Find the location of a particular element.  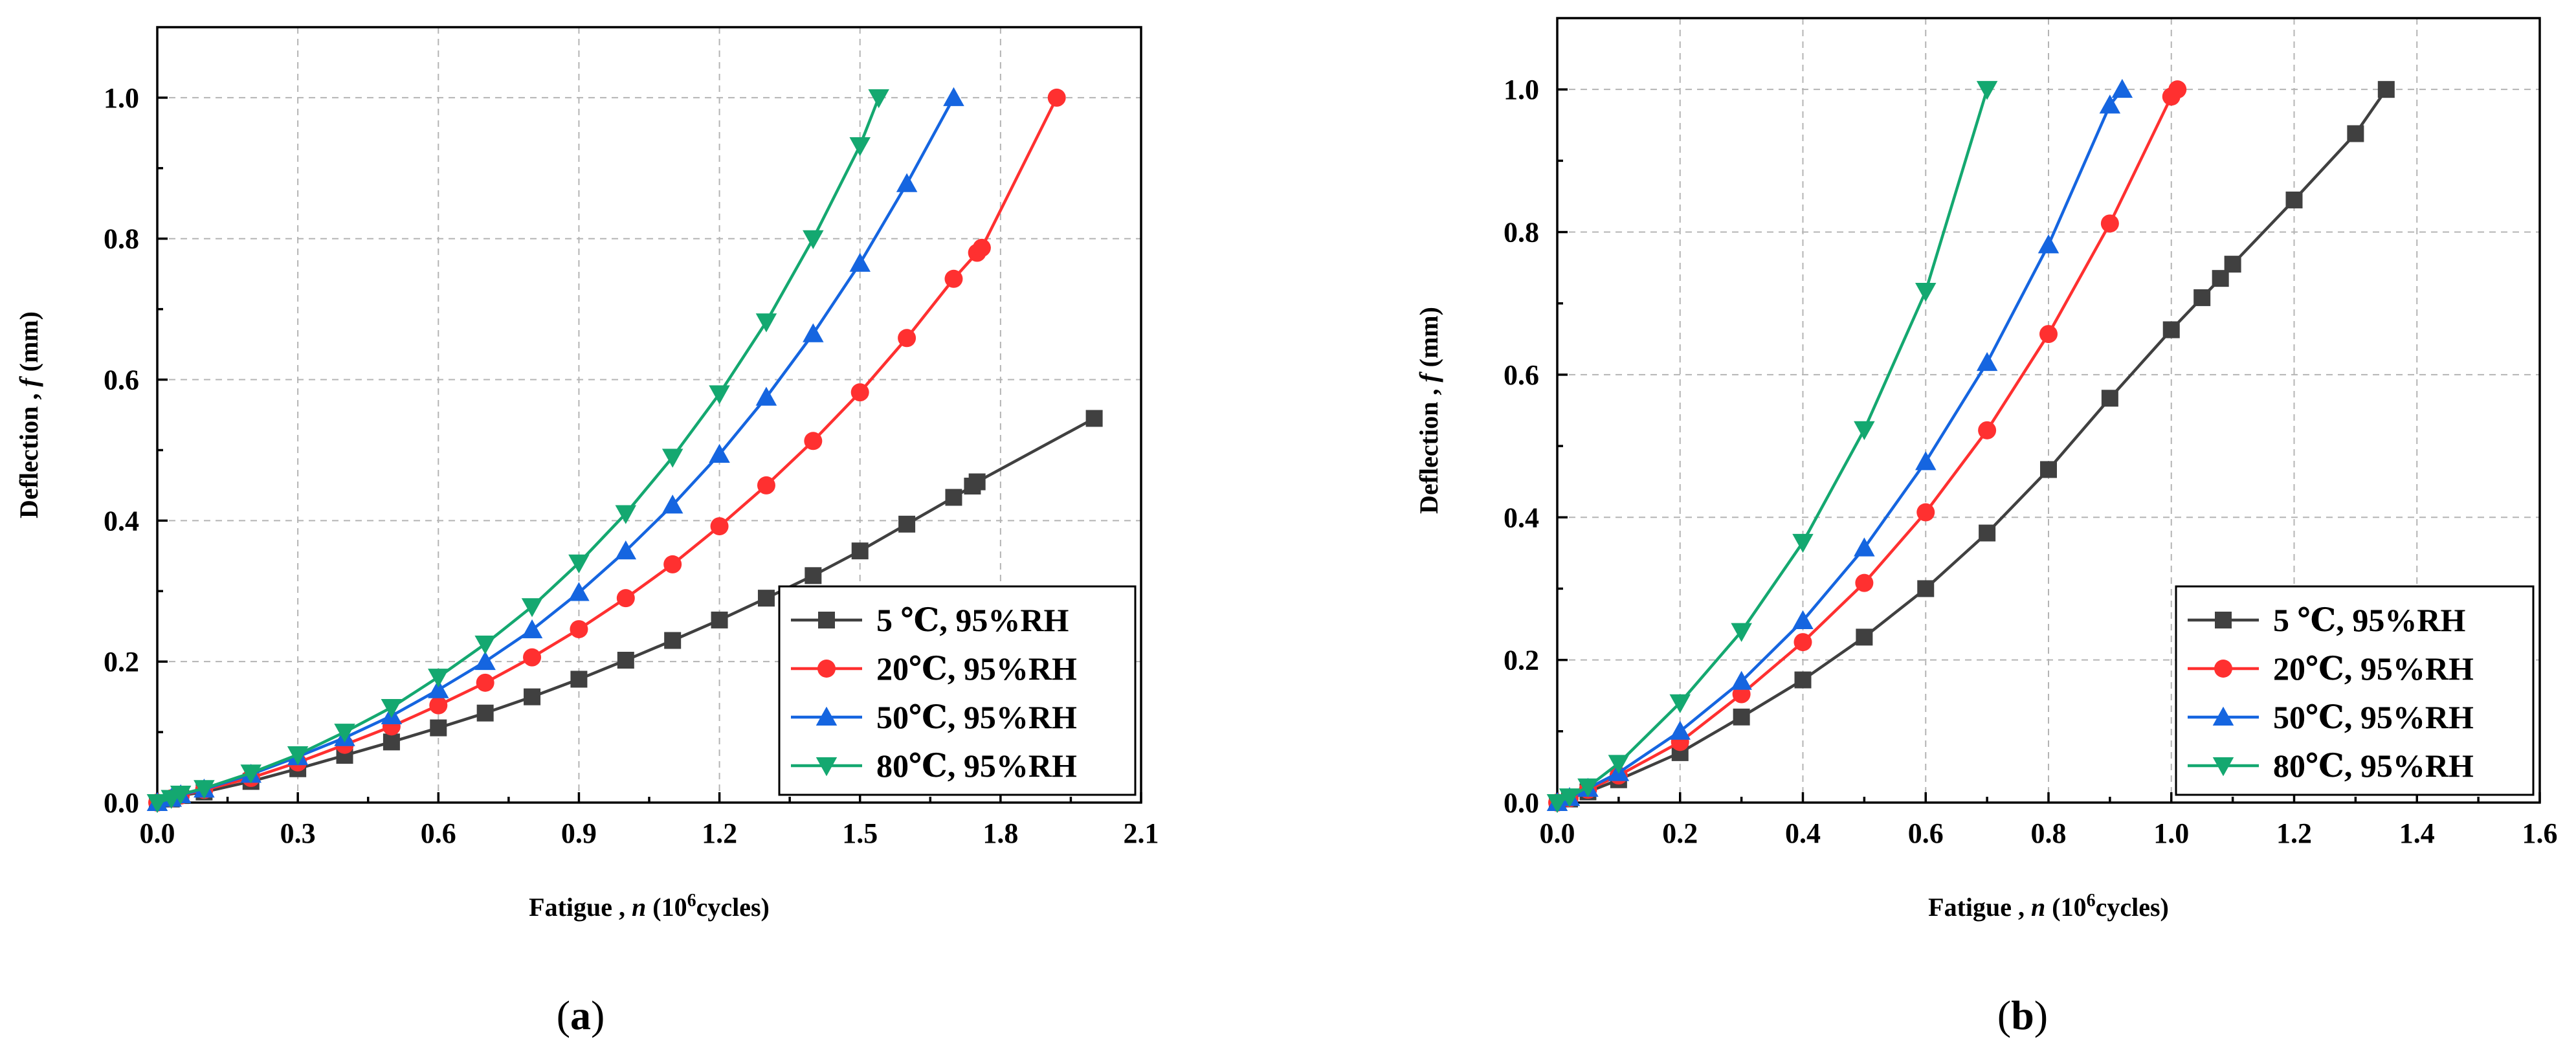

x-tick-label: 0.6 is located at coordinates (438, 833).